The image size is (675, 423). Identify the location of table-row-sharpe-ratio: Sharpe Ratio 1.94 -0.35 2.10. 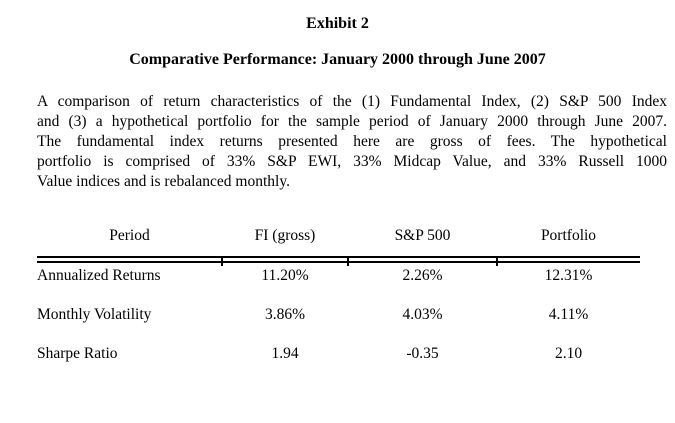
(338, 360).